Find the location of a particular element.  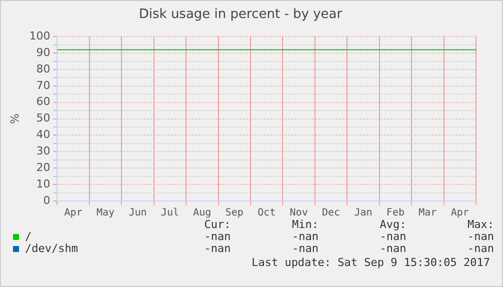

y-tick-label: 90 is located at coordinates (43, 52).